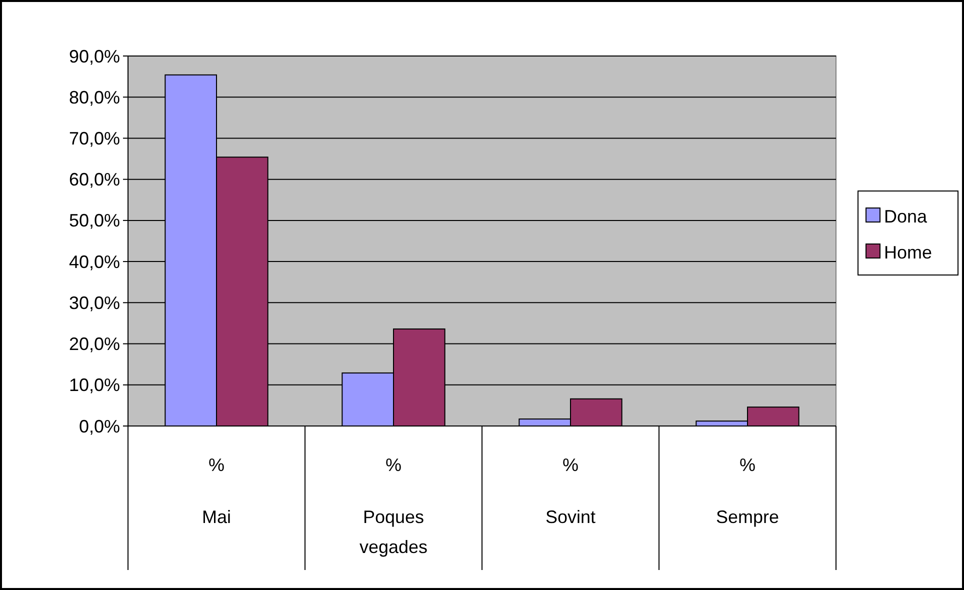  I want to click on y-tick-label: 10,0%, so click(94, 385).